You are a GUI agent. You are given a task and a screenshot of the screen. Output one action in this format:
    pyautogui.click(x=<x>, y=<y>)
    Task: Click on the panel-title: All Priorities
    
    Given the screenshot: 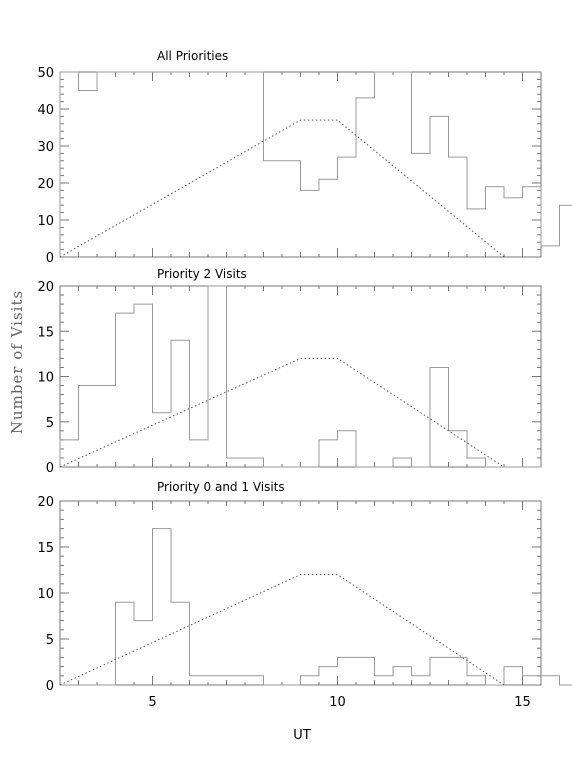 What is the action you would take?
    pyautogui.click(x=192, y=56)
    